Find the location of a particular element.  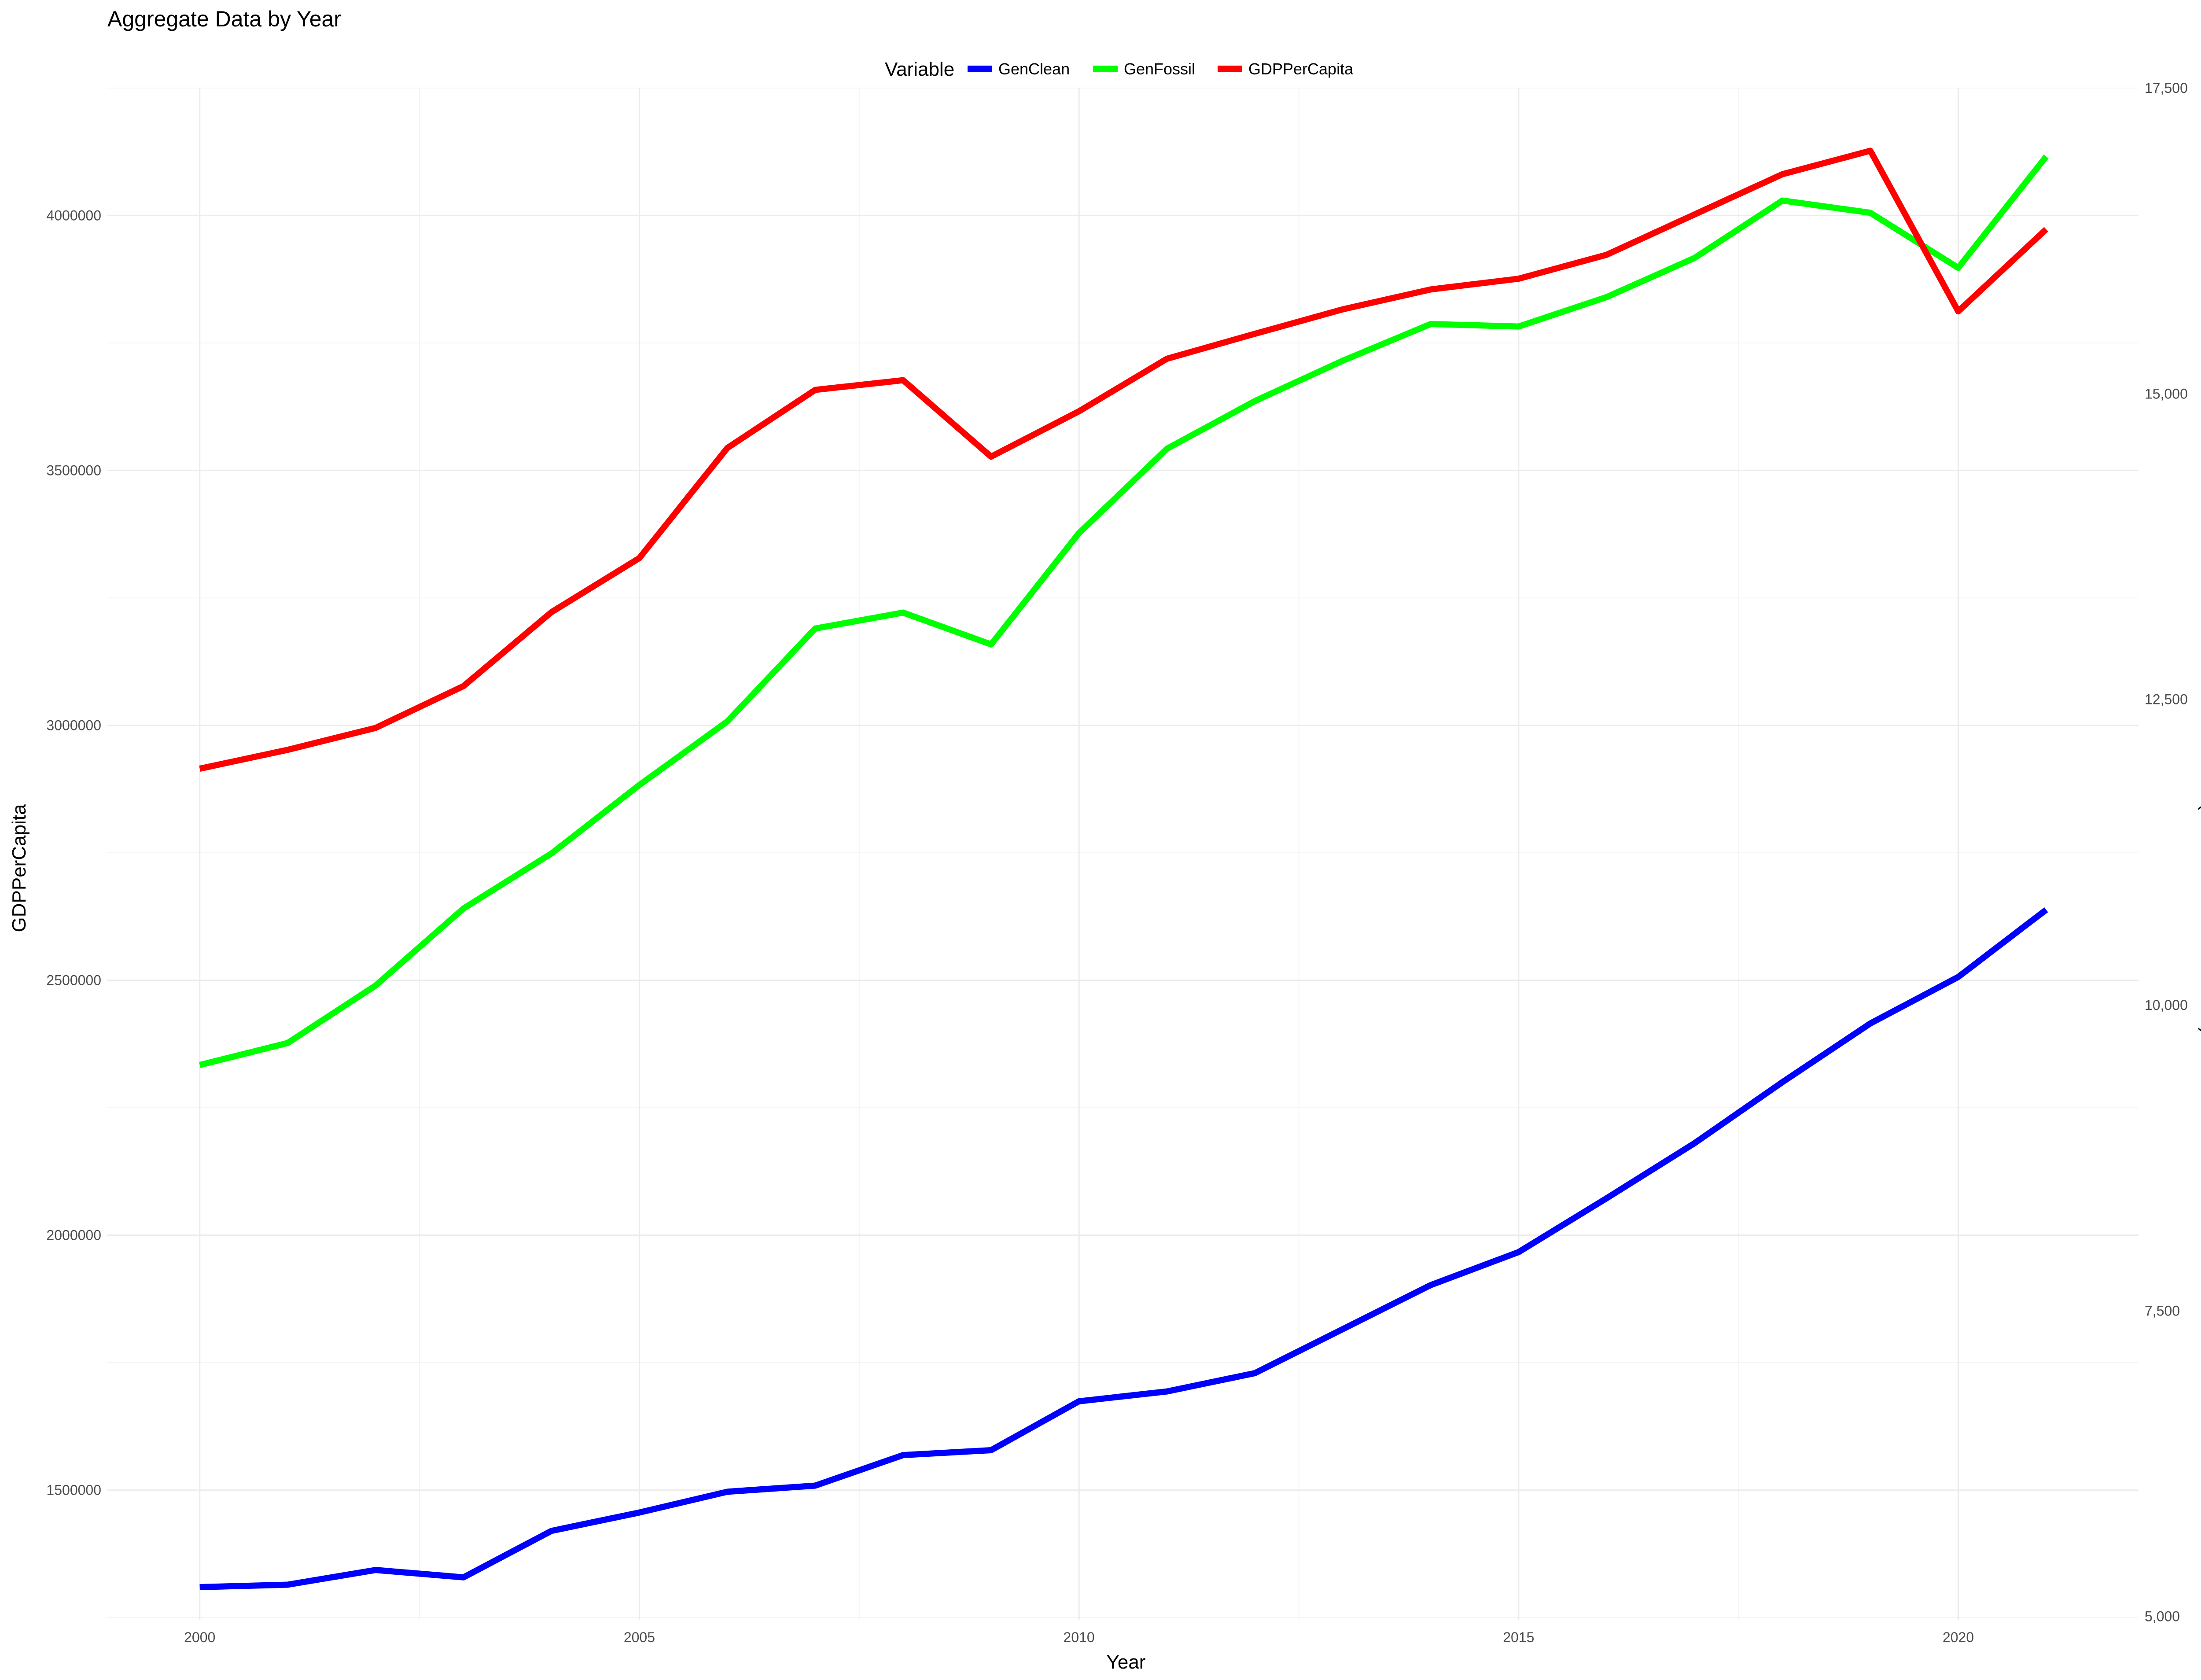

y-axis-title-left: GDPPerCapita is located at coordinates (19, 868).